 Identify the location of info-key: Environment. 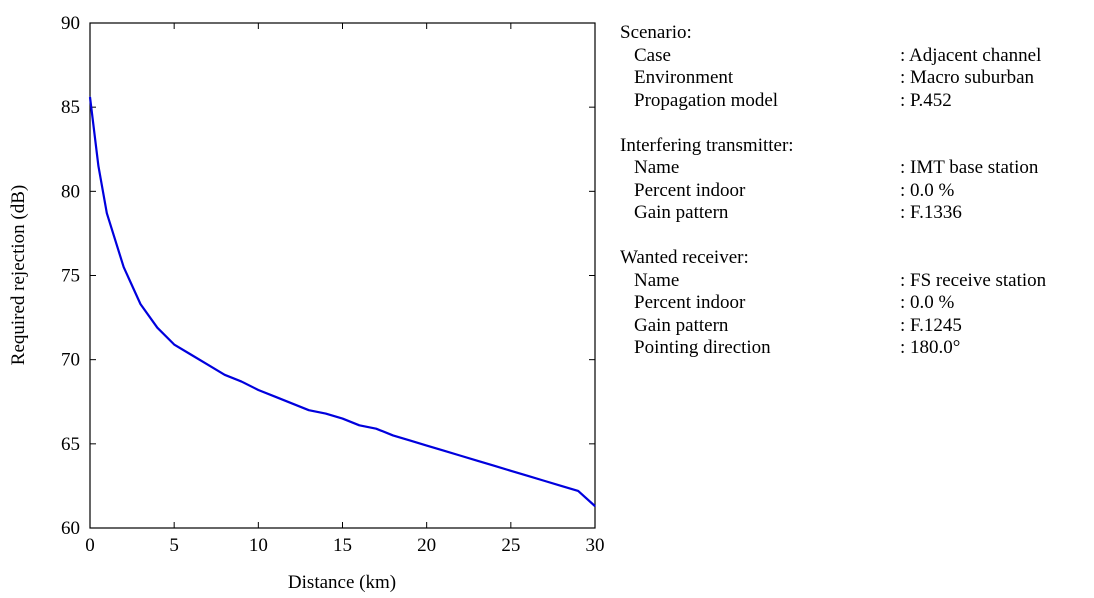
(683, 78).